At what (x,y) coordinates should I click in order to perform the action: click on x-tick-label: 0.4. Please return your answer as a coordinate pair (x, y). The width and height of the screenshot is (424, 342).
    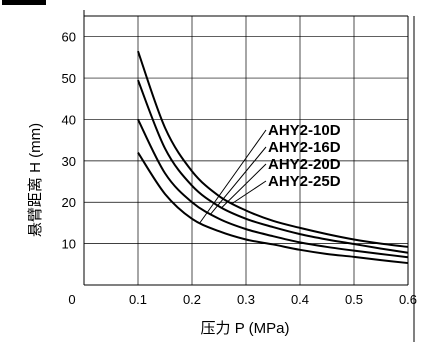
    Looking at the image, I should click on (300, 299).